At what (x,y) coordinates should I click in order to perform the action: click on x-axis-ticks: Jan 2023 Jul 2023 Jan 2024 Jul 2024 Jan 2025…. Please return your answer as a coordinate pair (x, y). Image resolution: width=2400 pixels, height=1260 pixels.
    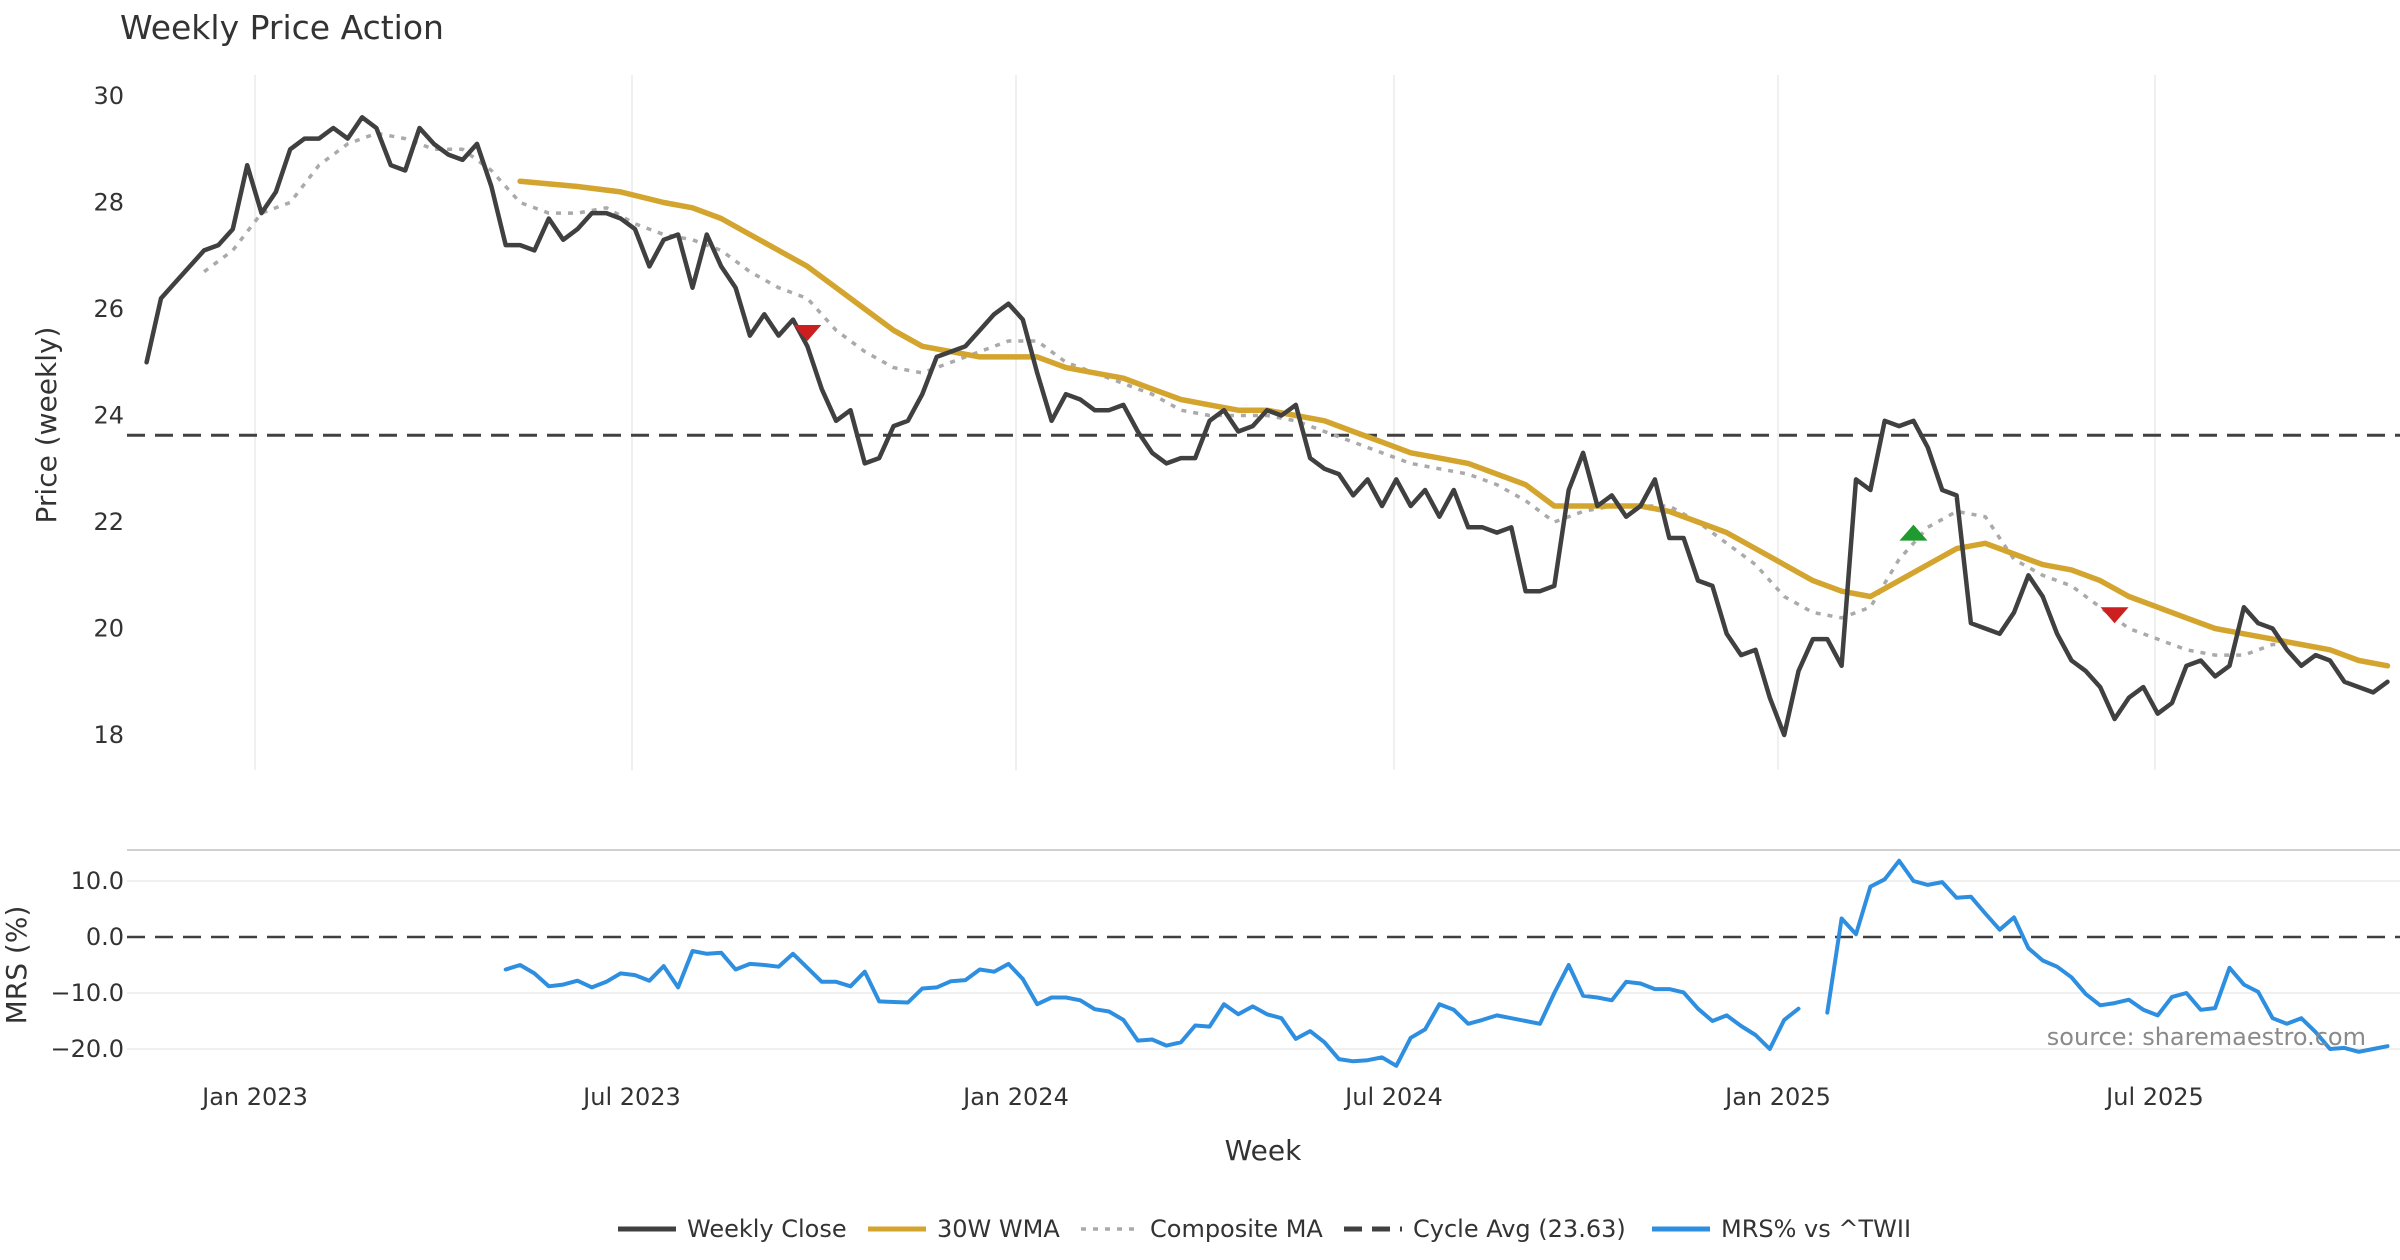
    Looking at the image, I should click on (1202, 1097).